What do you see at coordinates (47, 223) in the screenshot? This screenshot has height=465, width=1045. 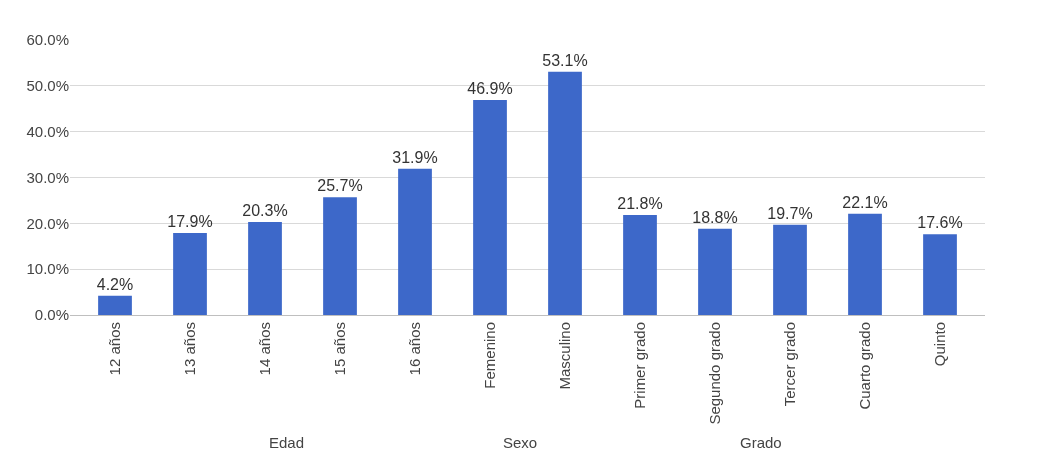 I see `y-tick-label: 20.0%` at bounding box center [47, 223].